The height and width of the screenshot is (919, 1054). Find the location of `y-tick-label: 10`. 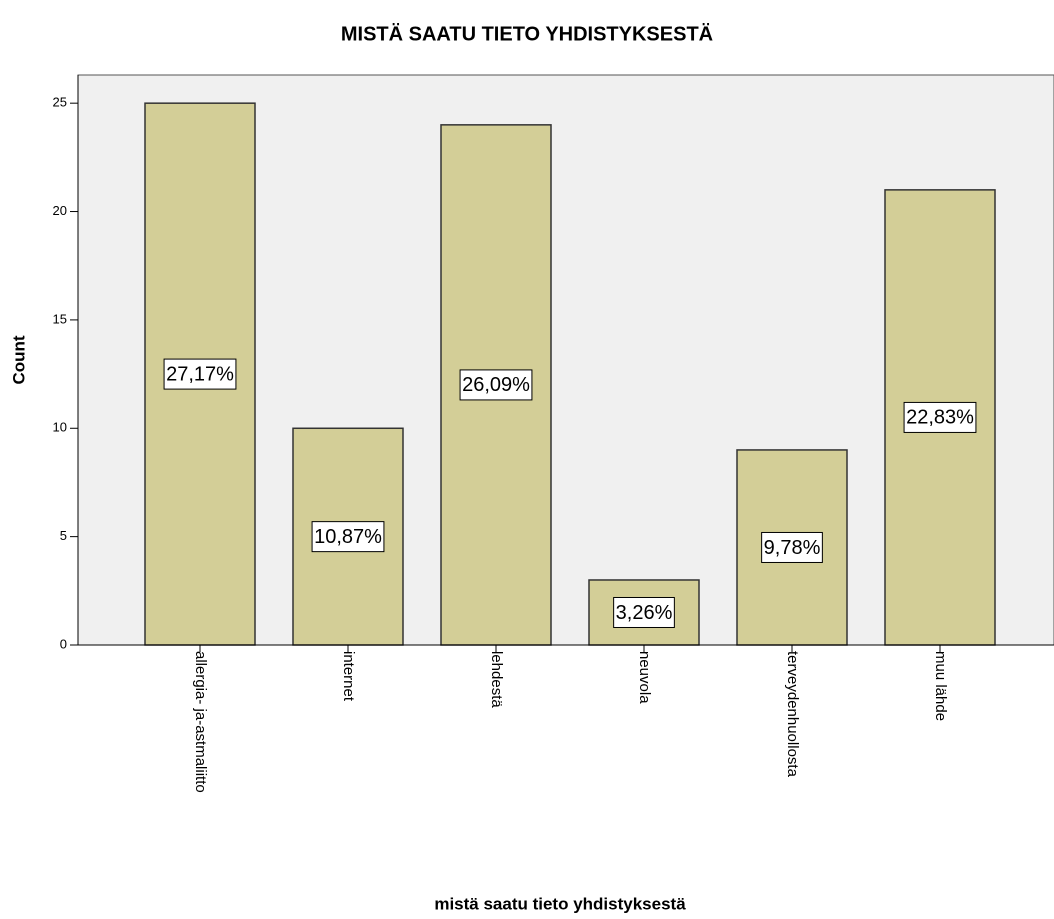

y-tick-label: 10 is located at coordinates (60, 427).